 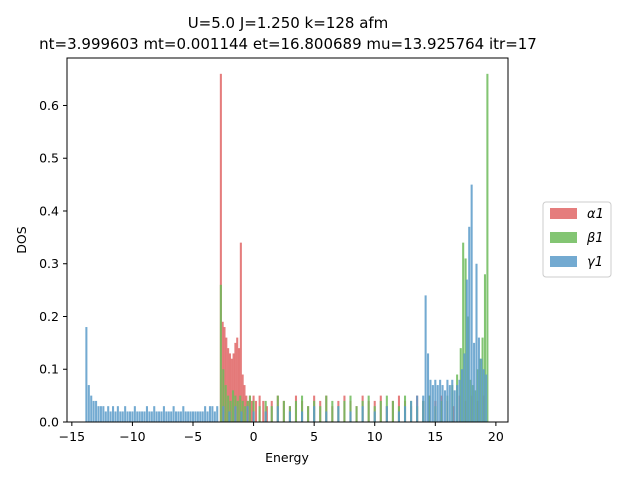 What do you see at coordinates (193, 436) in the screenshot?
I see `x-tick-label: −5` at bounding box center [193, 436].